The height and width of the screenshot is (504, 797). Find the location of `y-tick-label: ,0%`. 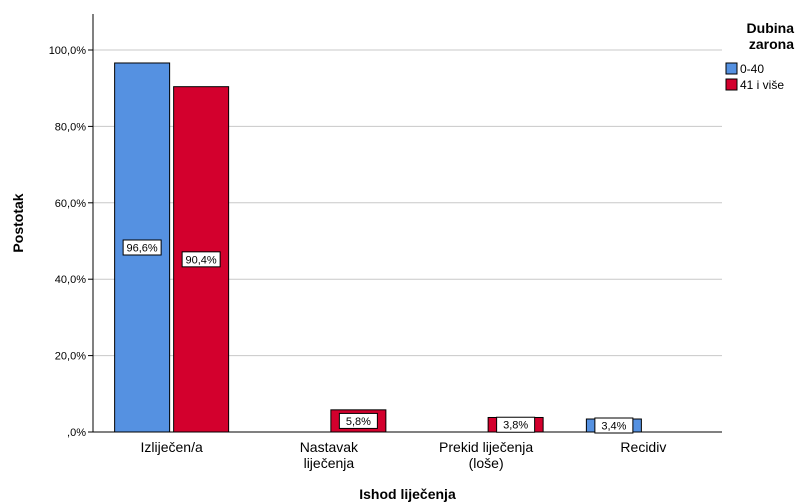

y-tick-label: ,0% is located at coordinates (76, 433).